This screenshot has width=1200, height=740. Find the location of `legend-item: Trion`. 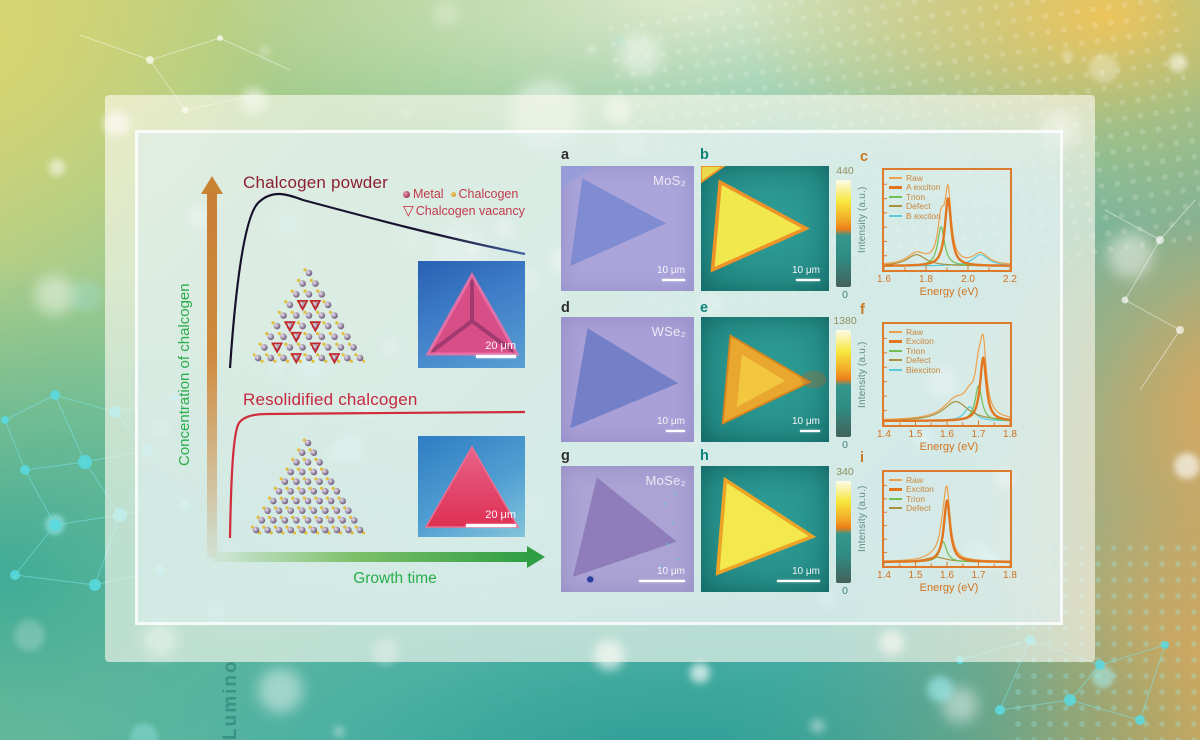

legend-item: Trion is located at coordinates (911, 499).